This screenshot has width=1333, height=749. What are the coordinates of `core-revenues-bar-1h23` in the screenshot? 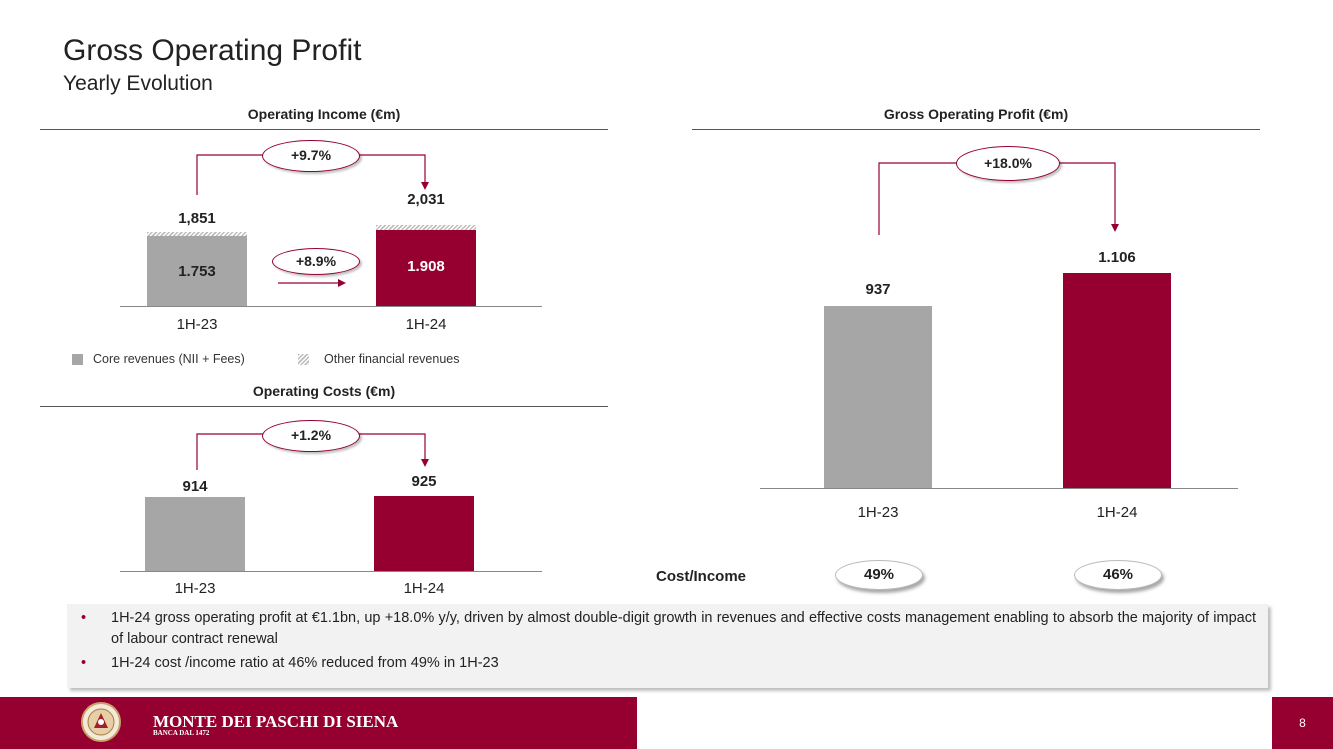 It's located at (197, 271).